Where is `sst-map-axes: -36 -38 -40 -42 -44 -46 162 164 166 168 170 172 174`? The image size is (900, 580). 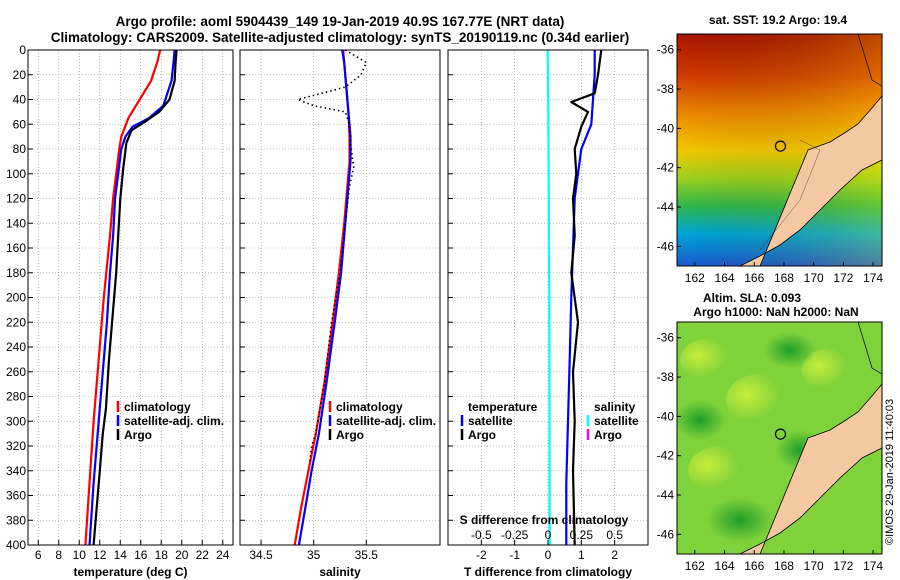
sst-map-axes: -36 -38 -40 -42 -44 -46 162 164 166 168 170 172 174 is located at coordinates (770, 164).